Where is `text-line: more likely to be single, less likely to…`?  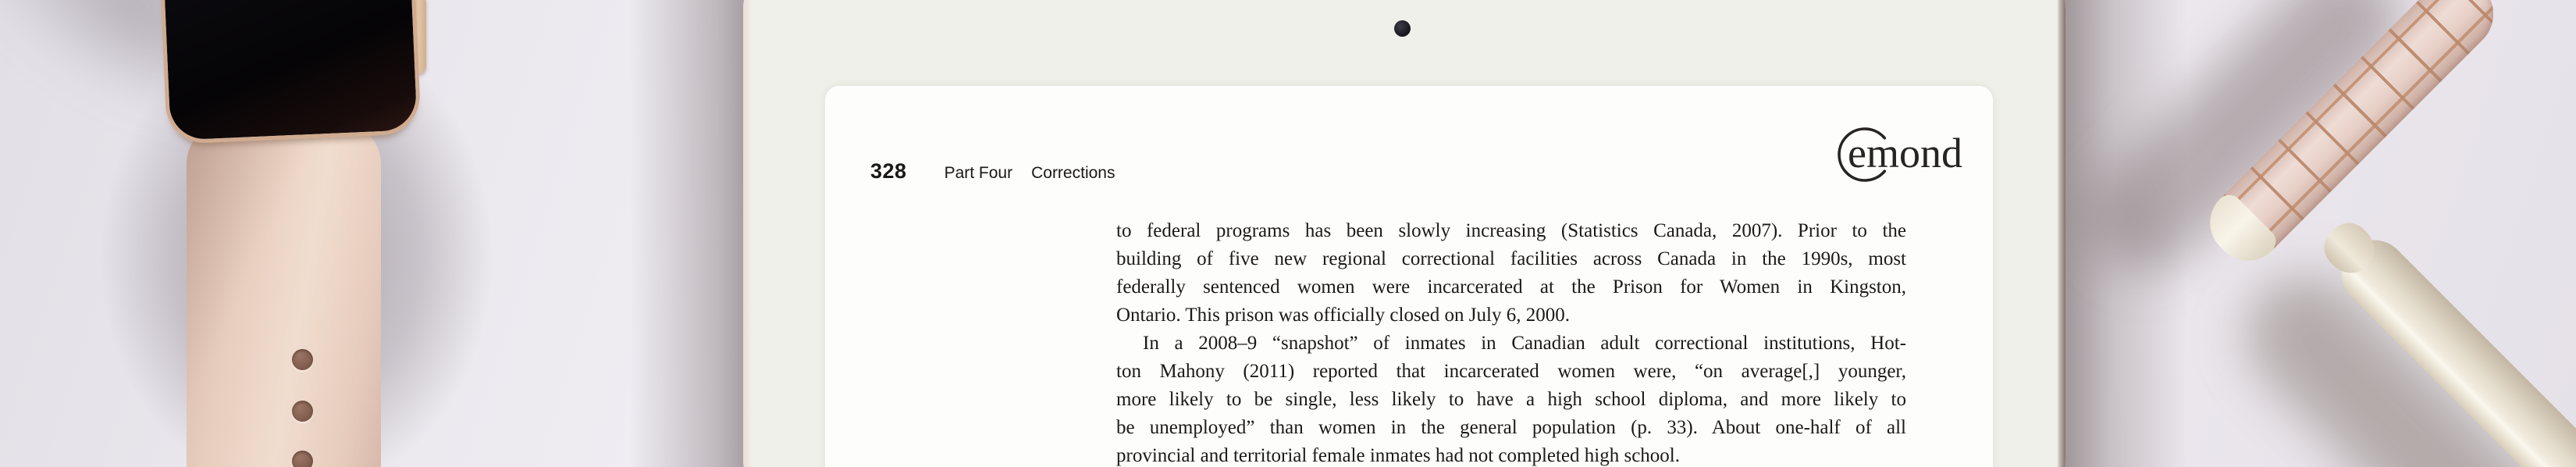 text-line: more likely to be single, less likely to… is located at coordinates (1511, 399).